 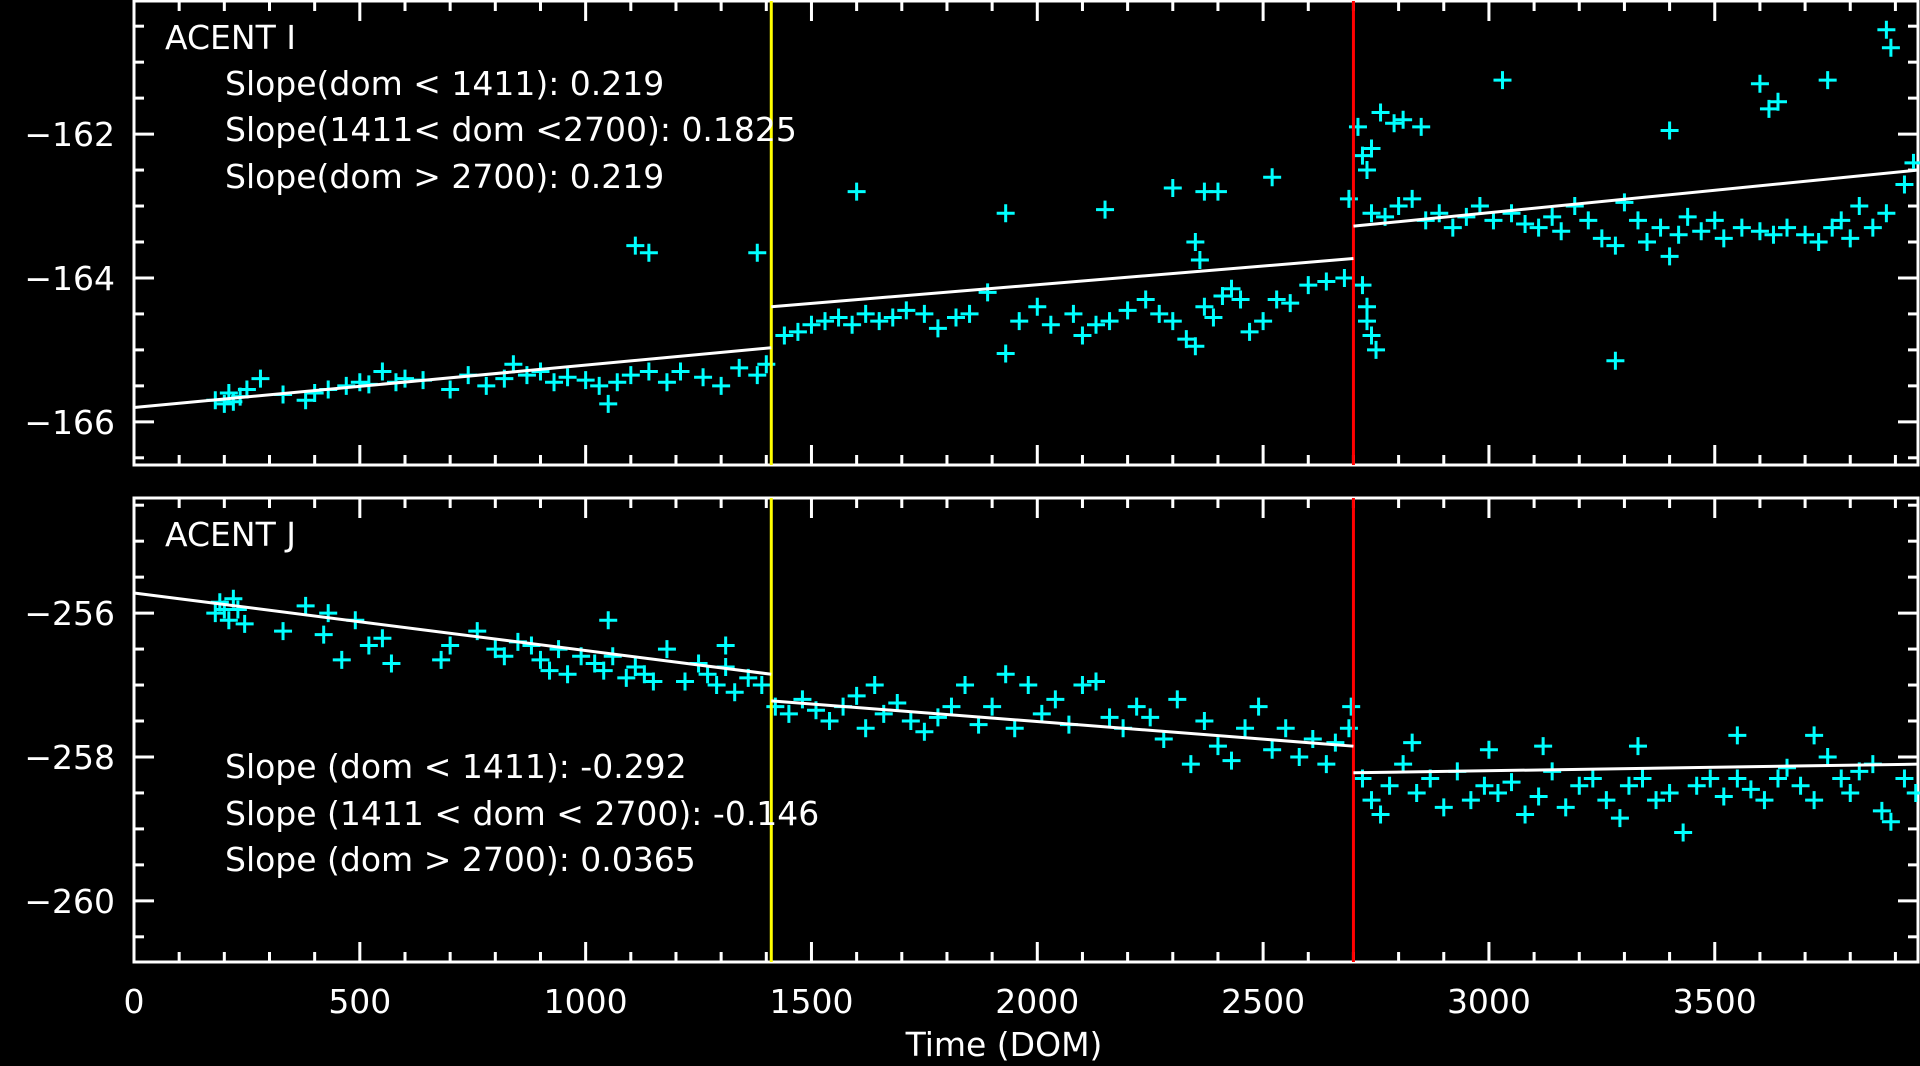 What do you see at coordinates (444, 83) in the screenshot?
I see `slope-label: Slope(dom < 1411): 0.219` at bounding box center [444, 83].